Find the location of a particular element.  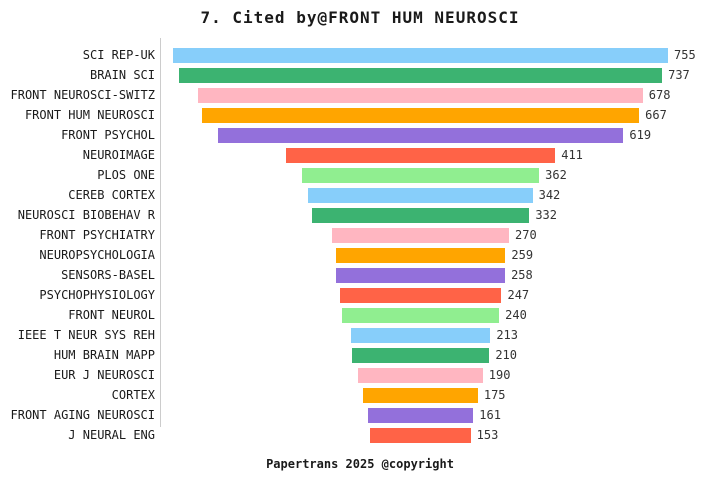

bar-value-label: 667 is located at coordinates (656, 115).